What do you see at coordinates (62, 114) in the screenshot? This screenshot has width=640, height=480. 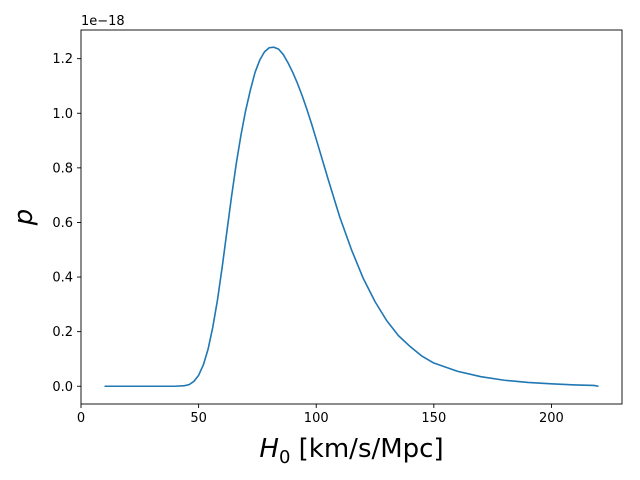 I see `y-tick-label: 1.0` at bounding box center [62, 114].